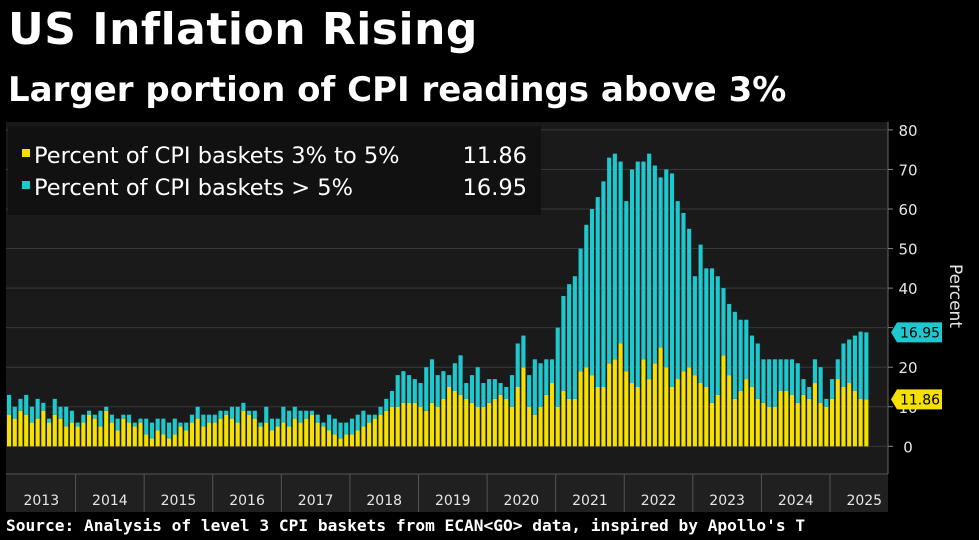 This screenshot has width=979, height=540. I want to click on x-tick-label: 2019, so click(453, 501).